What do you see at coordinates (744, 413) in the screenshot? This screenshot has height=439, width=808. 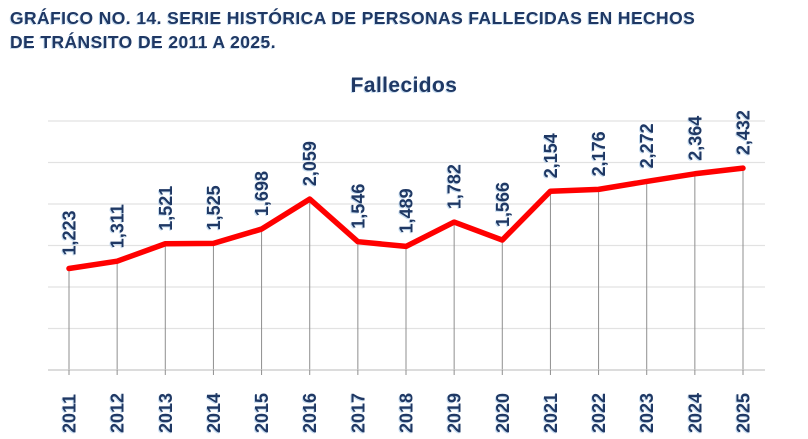 I see `x-axis-label-2025: 2025` at bounding box center [744, 413].